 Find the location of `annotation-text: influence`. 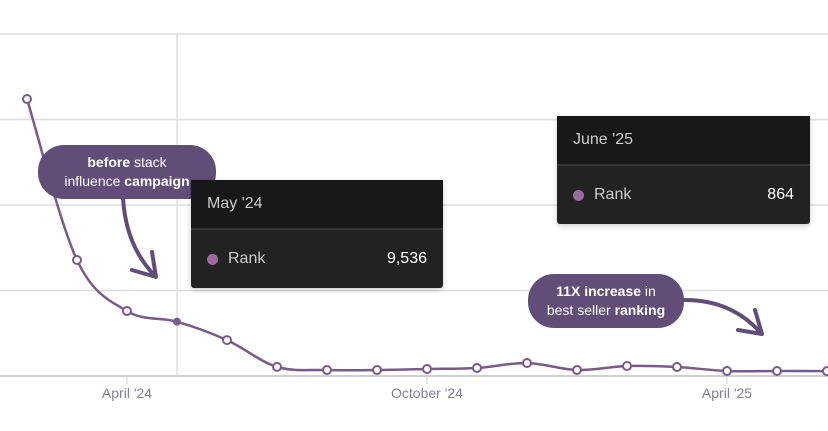

annotation-text: influence is located at coordinates (94, 181).